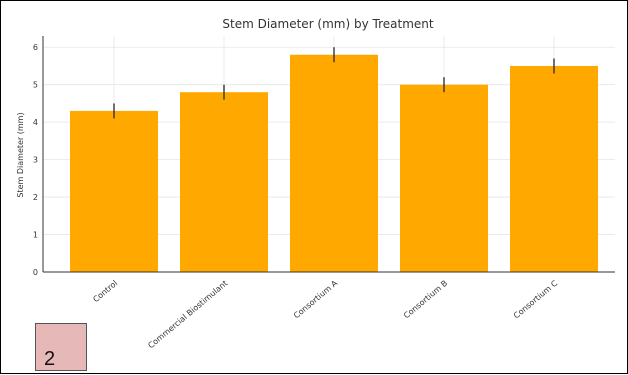  Describe the element at coordinates (327, 24) in the screenshot. I see `chart-title: Stem Diameter (mm) by Treatment` at that location.